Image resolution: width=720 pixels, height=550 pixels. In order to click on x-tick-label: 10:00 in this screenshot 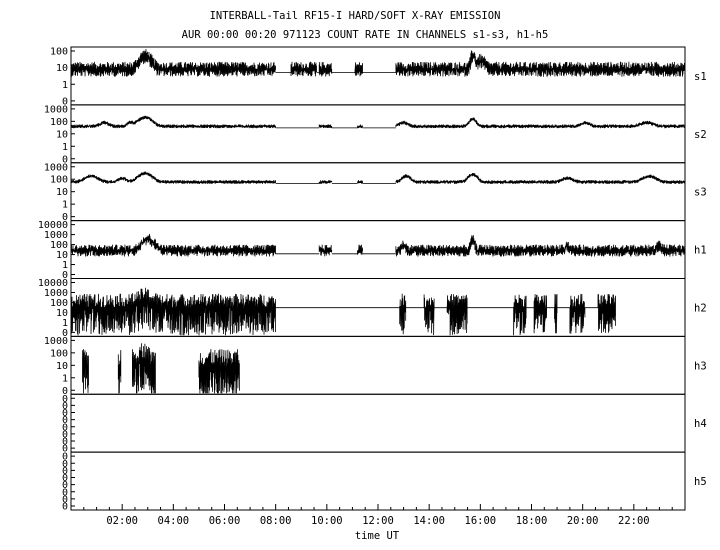, I will do `click(327, 521)`.